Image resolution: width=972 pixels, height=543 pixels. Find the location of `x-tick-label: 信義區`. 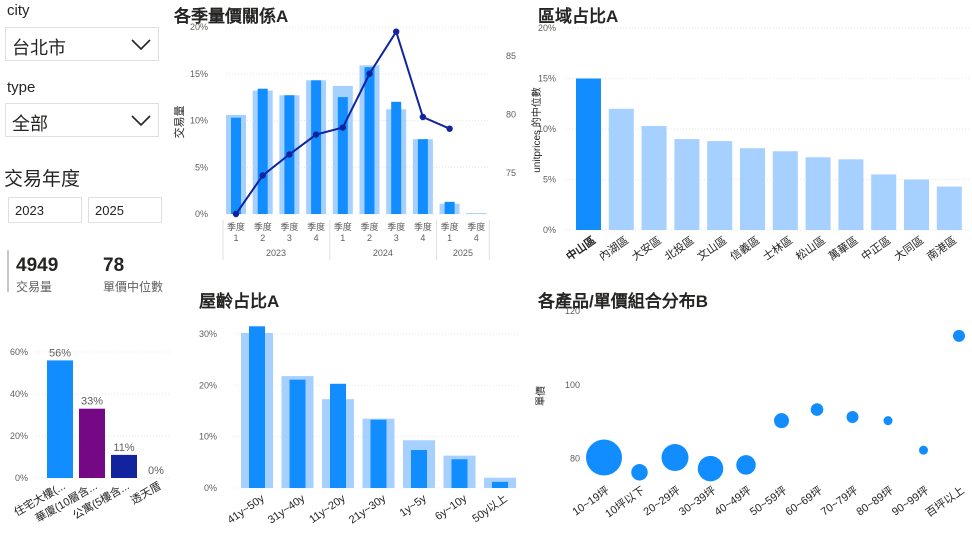

x-tick-label: 信義區 is located at coordinates (744, 248).